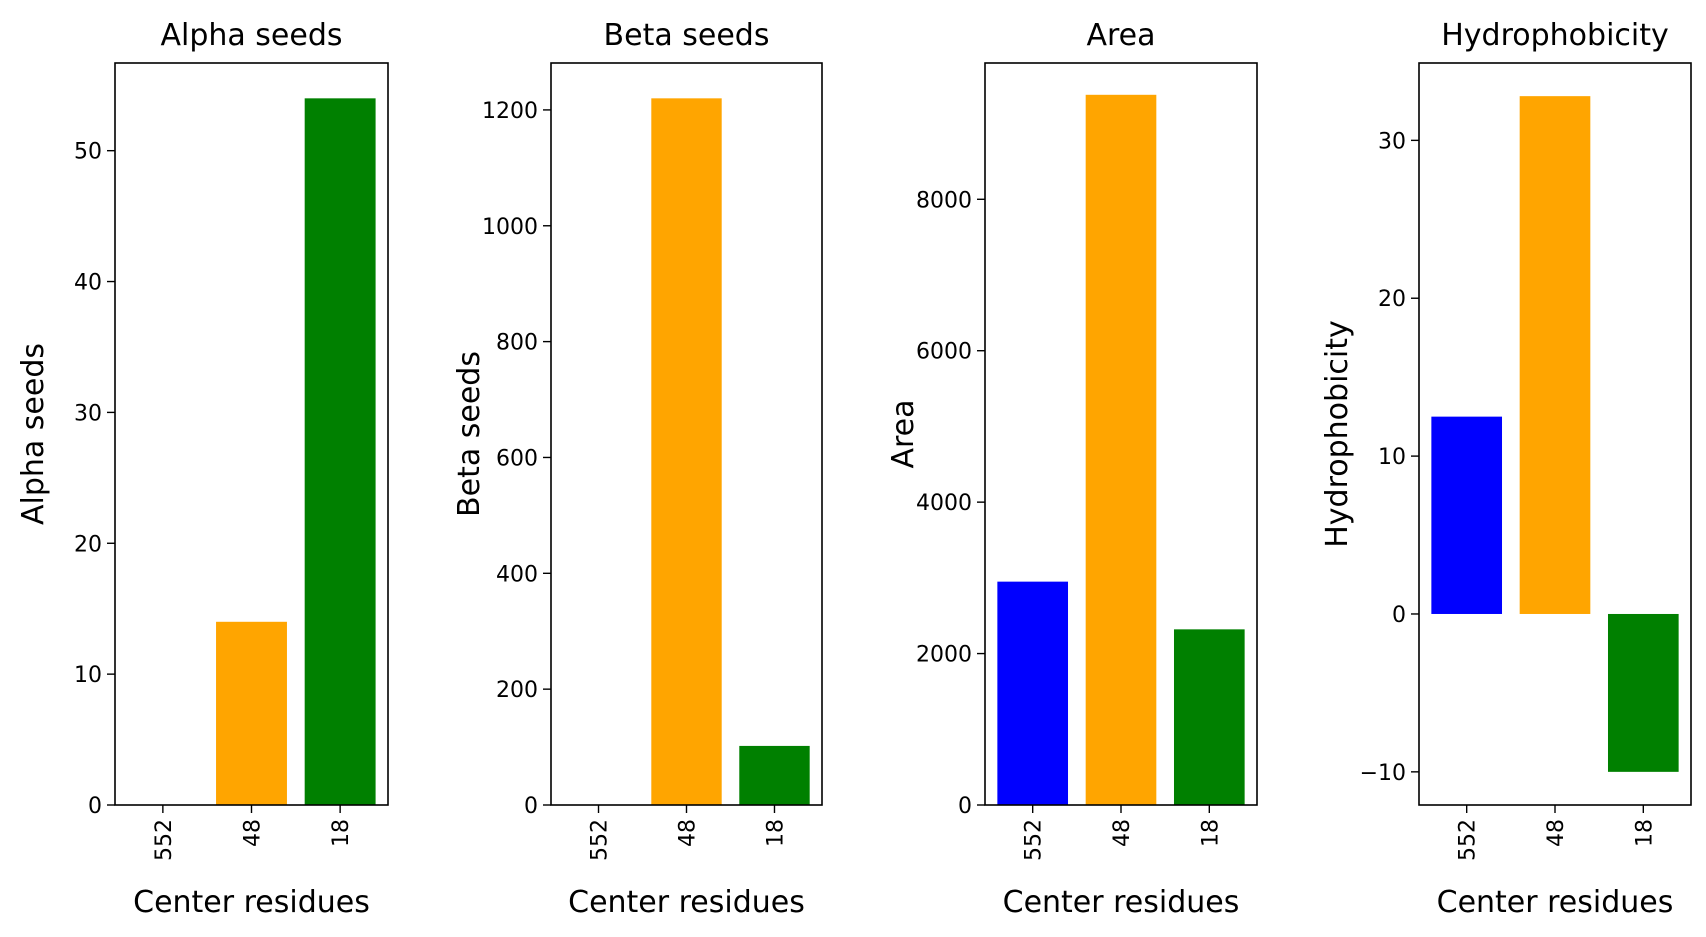 The width and height of the screenshot is (1706, 937). I want to click on chart-title: Alpha seeds, so click(251, 35).